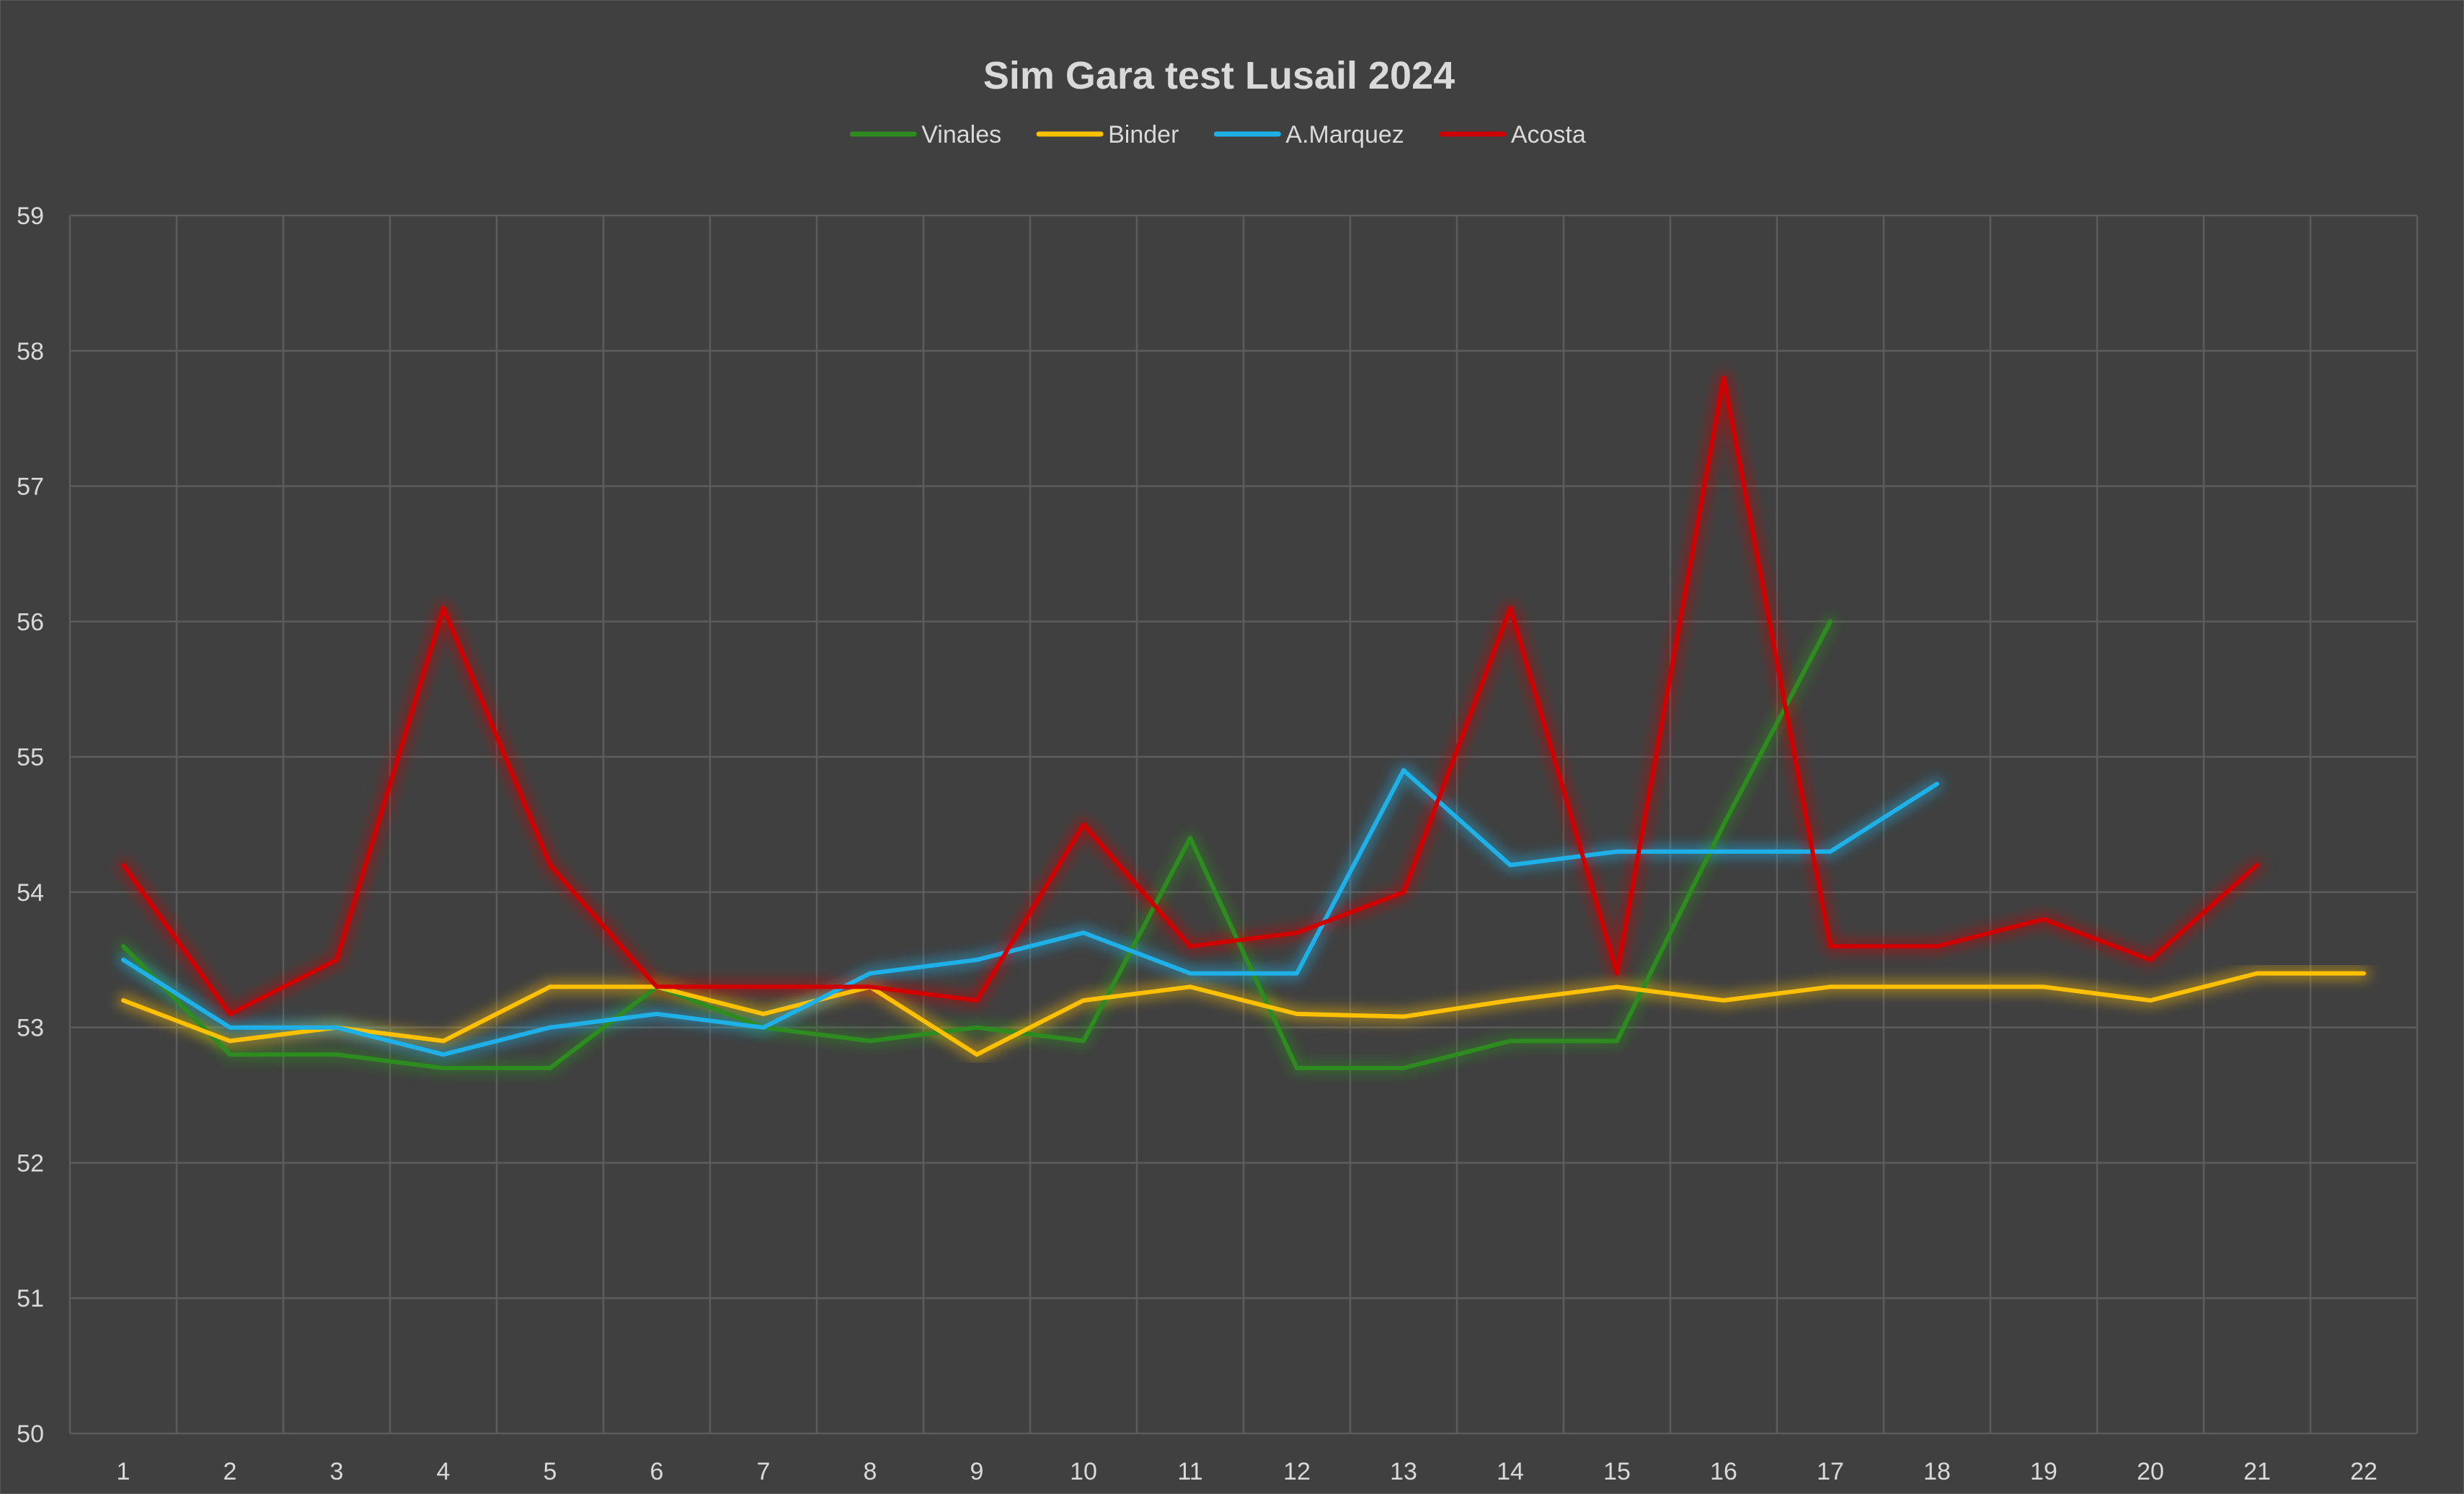  What do you see at coordinates (1083, 1471) in the screenshot?
I see `x-tick-label: 10` at bounding box center [1083, 1471].